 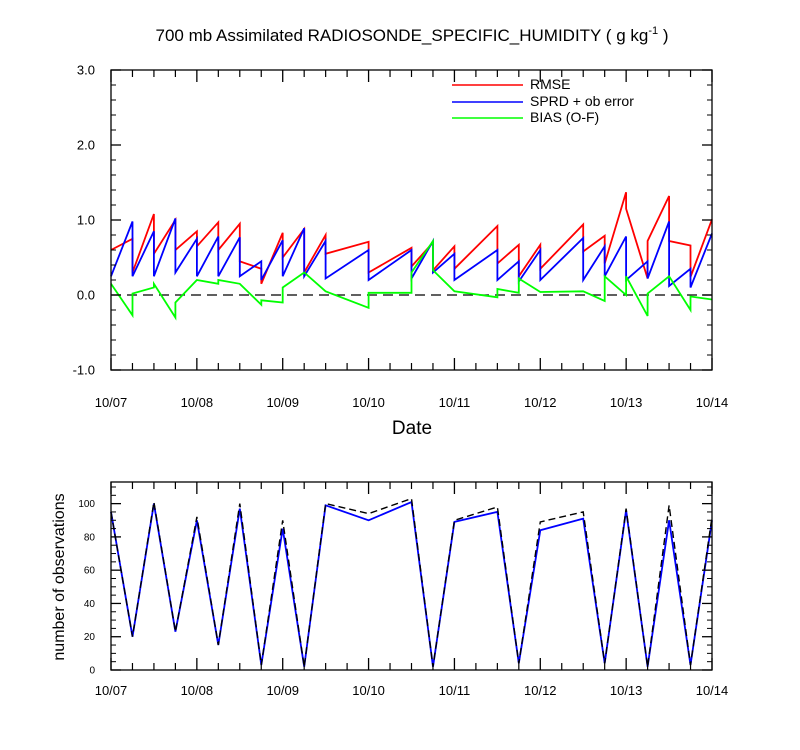 I want to click on legend-label-rmse: RMSE, so click(x=550, y=84).